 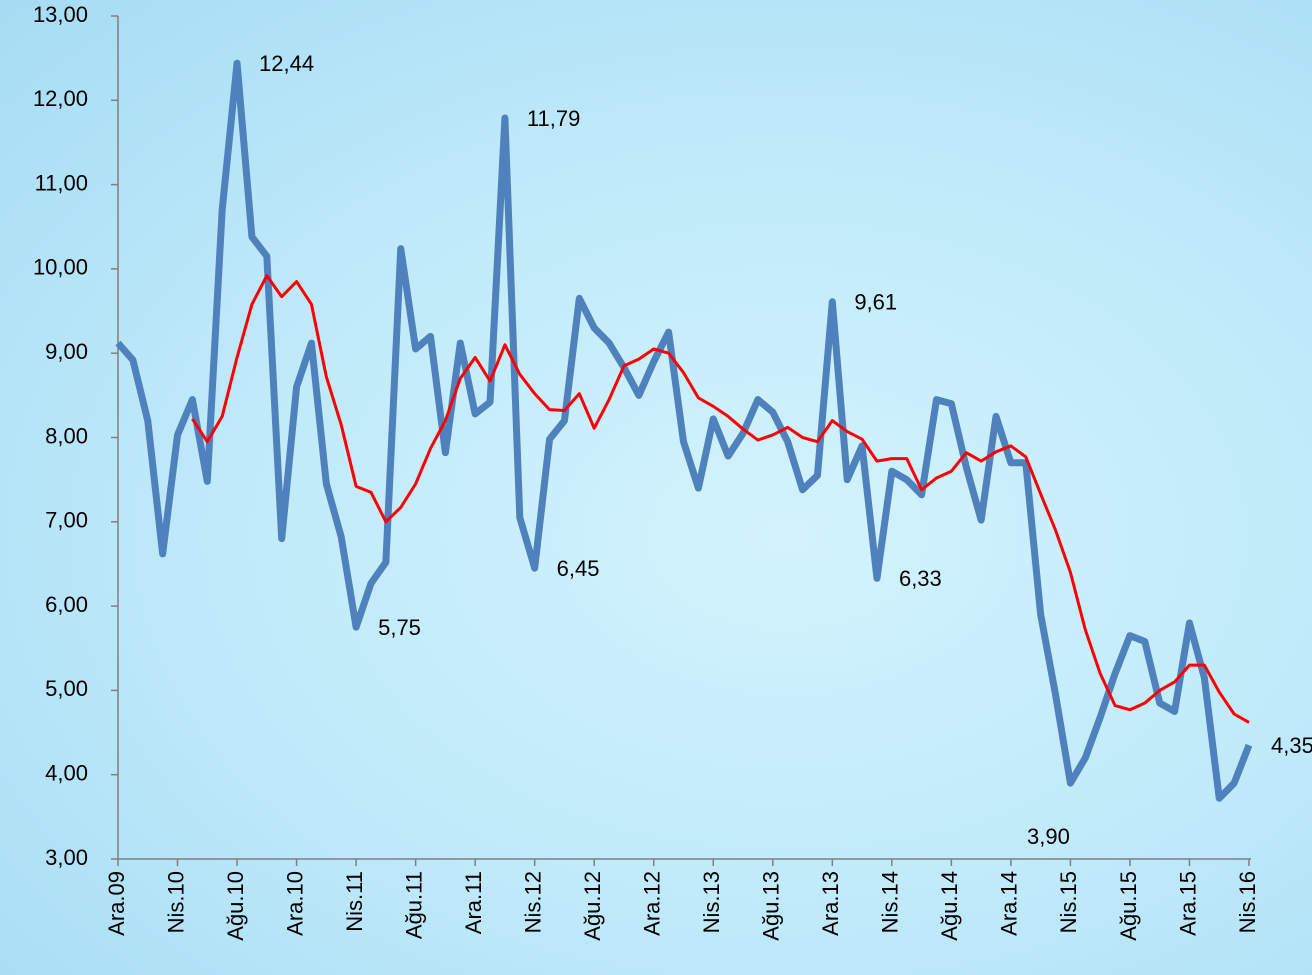 I want to click on x-tick-label: Ağu.10, so click(x=235, y=906).